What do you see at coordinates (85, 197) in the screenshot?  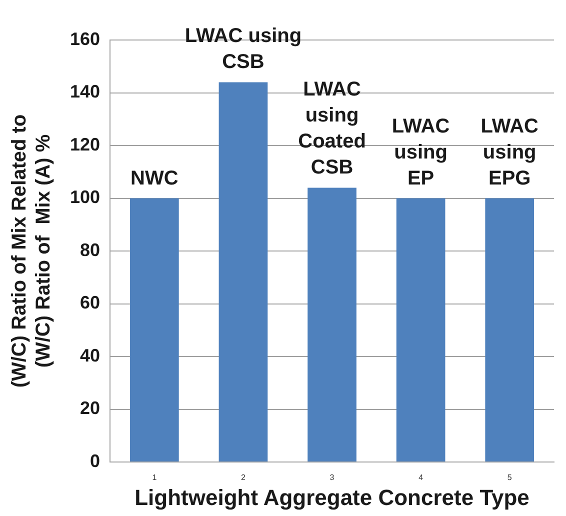 I see `y-tick-label: 100` at bounding box center [85, 197].